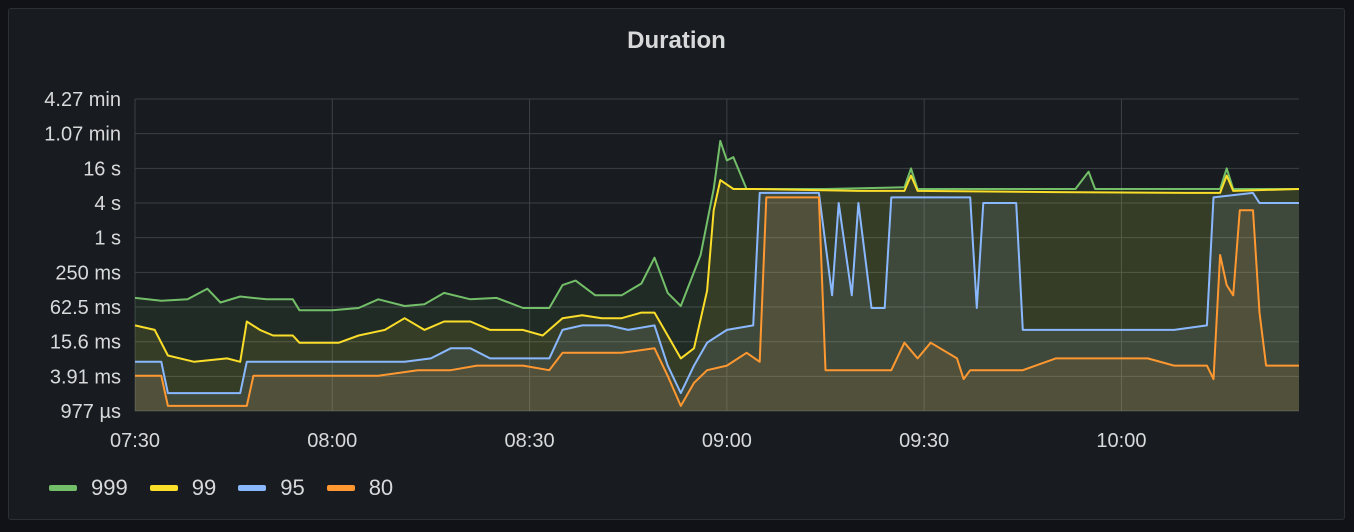 This screenshot has width=1354, height=532. What do you see at coordinates (381, 487) in the screenshot?
I see `legend-label: 80` at bounding box center [381, 487].